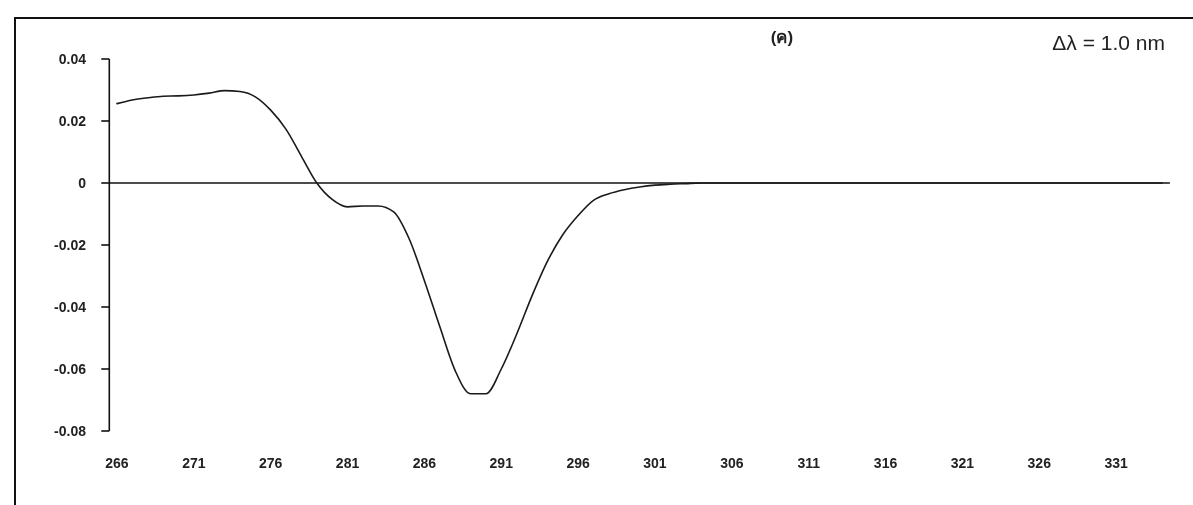  I want to click on x-tick-label: 291, so click(501, 462).